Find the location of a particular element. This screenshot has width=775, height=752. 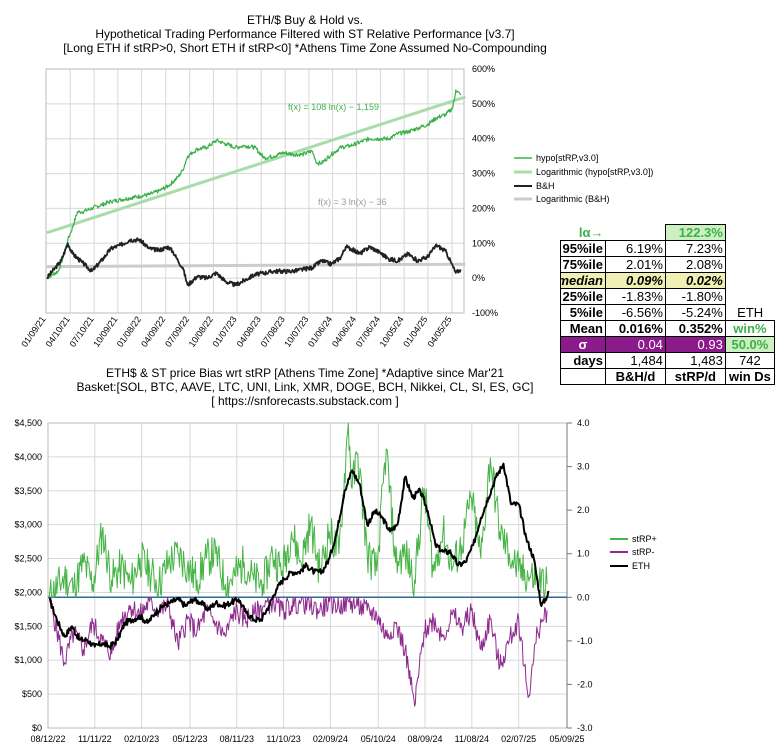

bottom-x-tick-label: 05/09/25 is located at coordinates (566, 739).